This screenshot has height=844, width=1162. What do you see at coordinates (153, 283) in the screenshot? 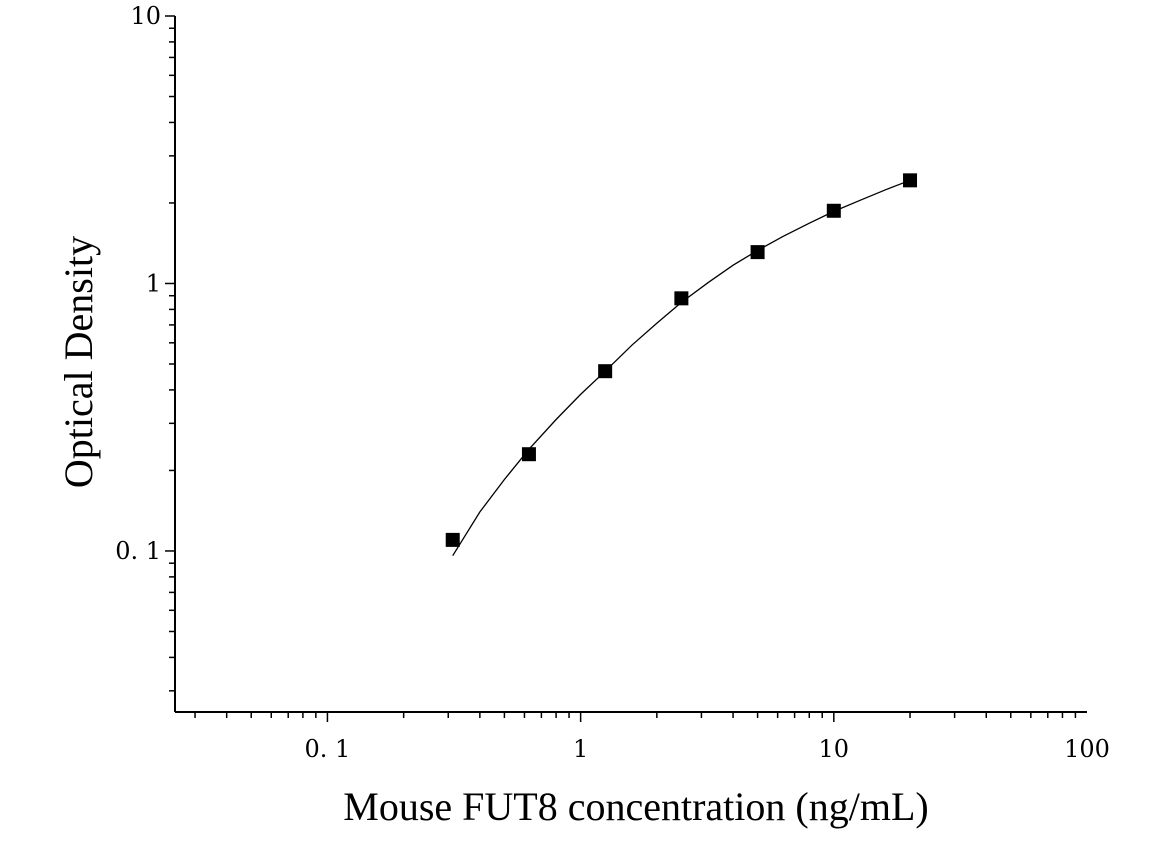
I see `y-tick-label: 1` at bounding box center [153, 283].